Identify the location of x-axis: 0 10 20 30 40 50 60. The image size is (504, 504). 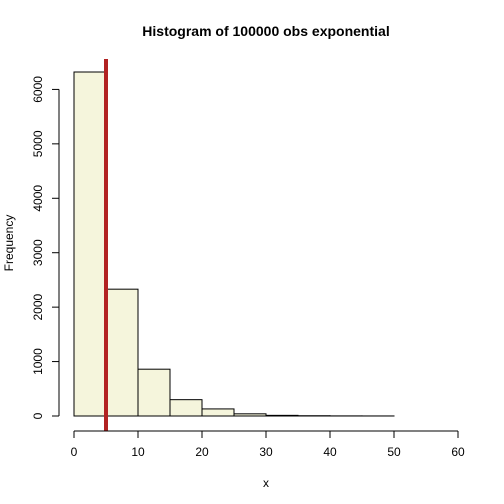
(268, 444).